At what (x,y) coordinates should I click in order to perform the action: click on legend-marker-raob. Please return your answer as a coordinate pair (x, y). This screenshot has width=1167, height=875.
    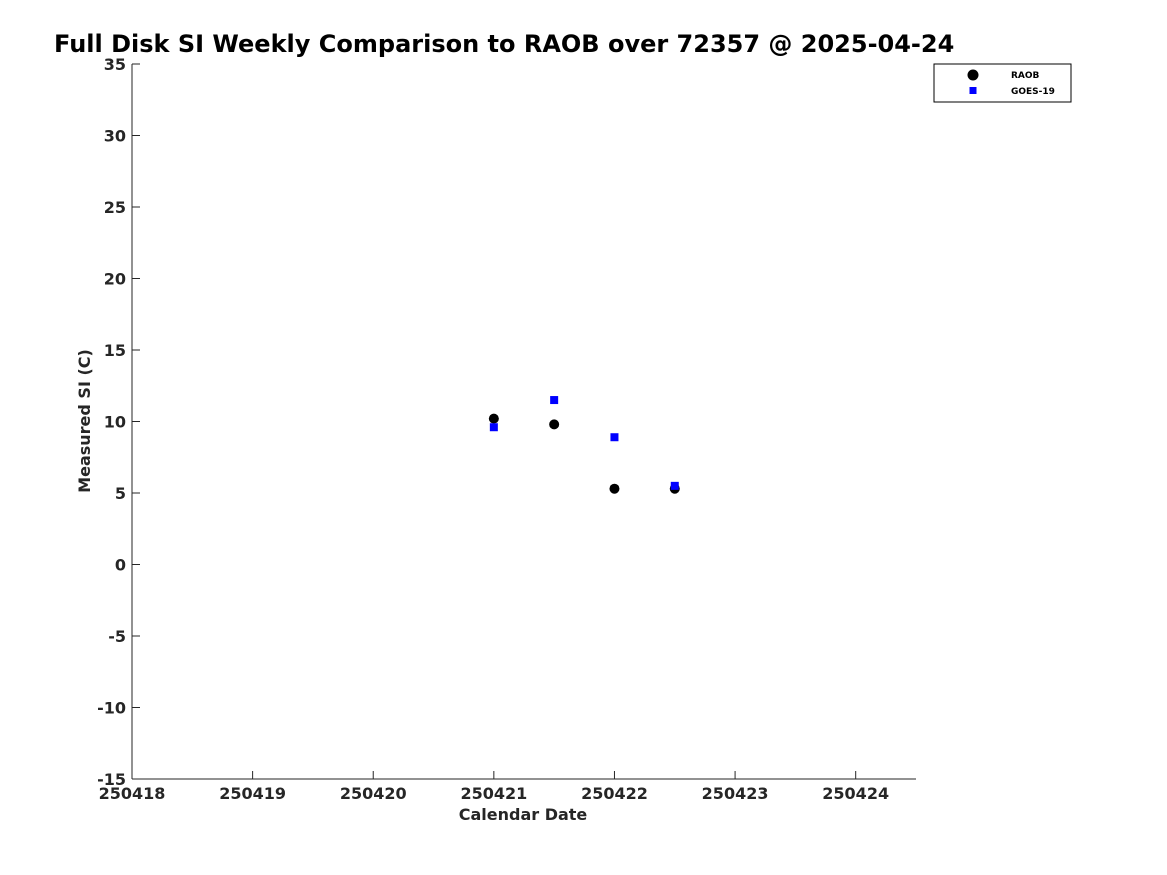
    Looking at the image, I should click on (973, 75).